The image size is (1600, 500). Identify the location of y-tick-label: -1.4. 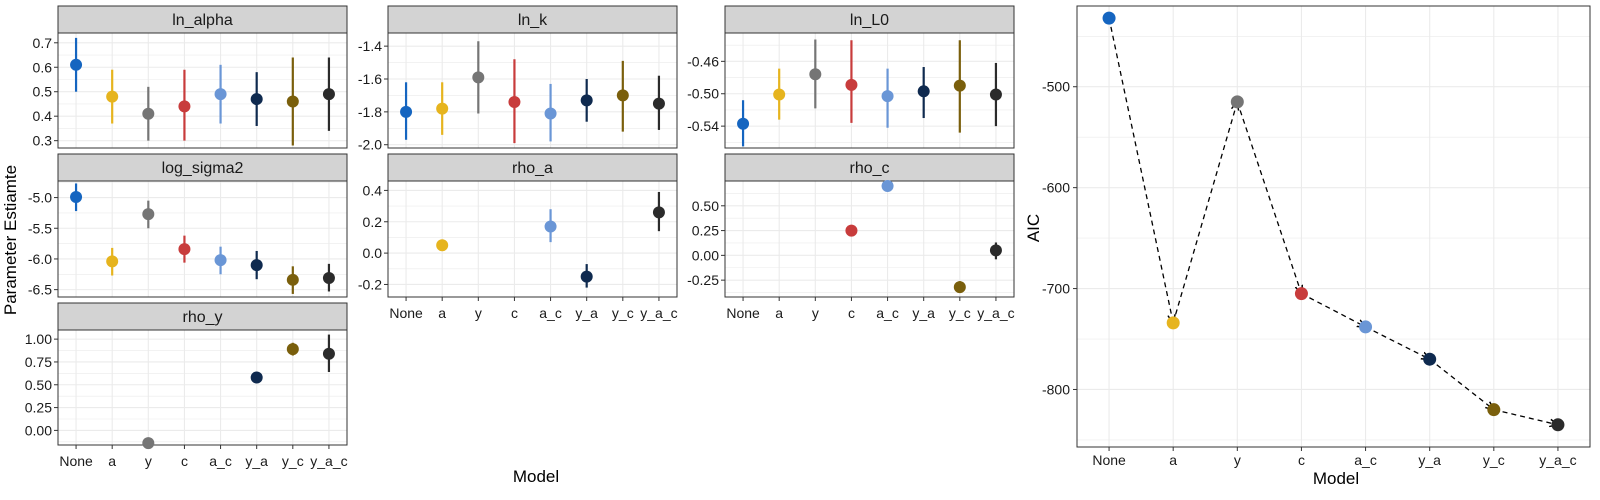
(370, 46).